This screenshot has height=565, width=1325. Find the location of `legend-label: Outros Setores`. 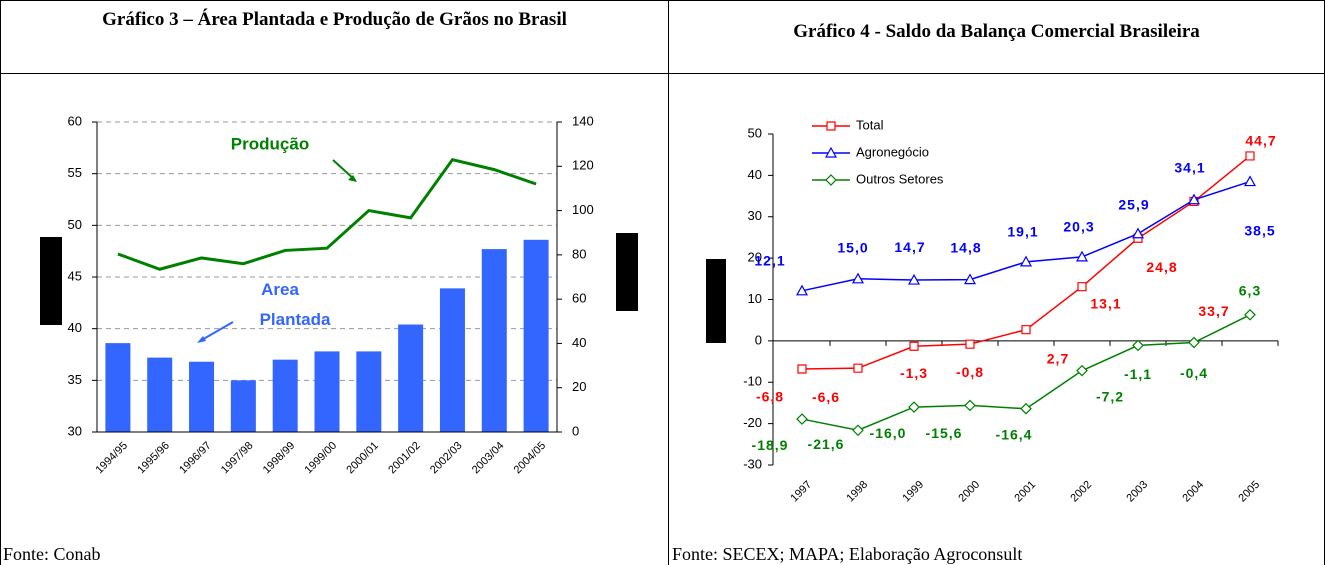

legend-label: Outros Setores is located at coordinates (900, 178).